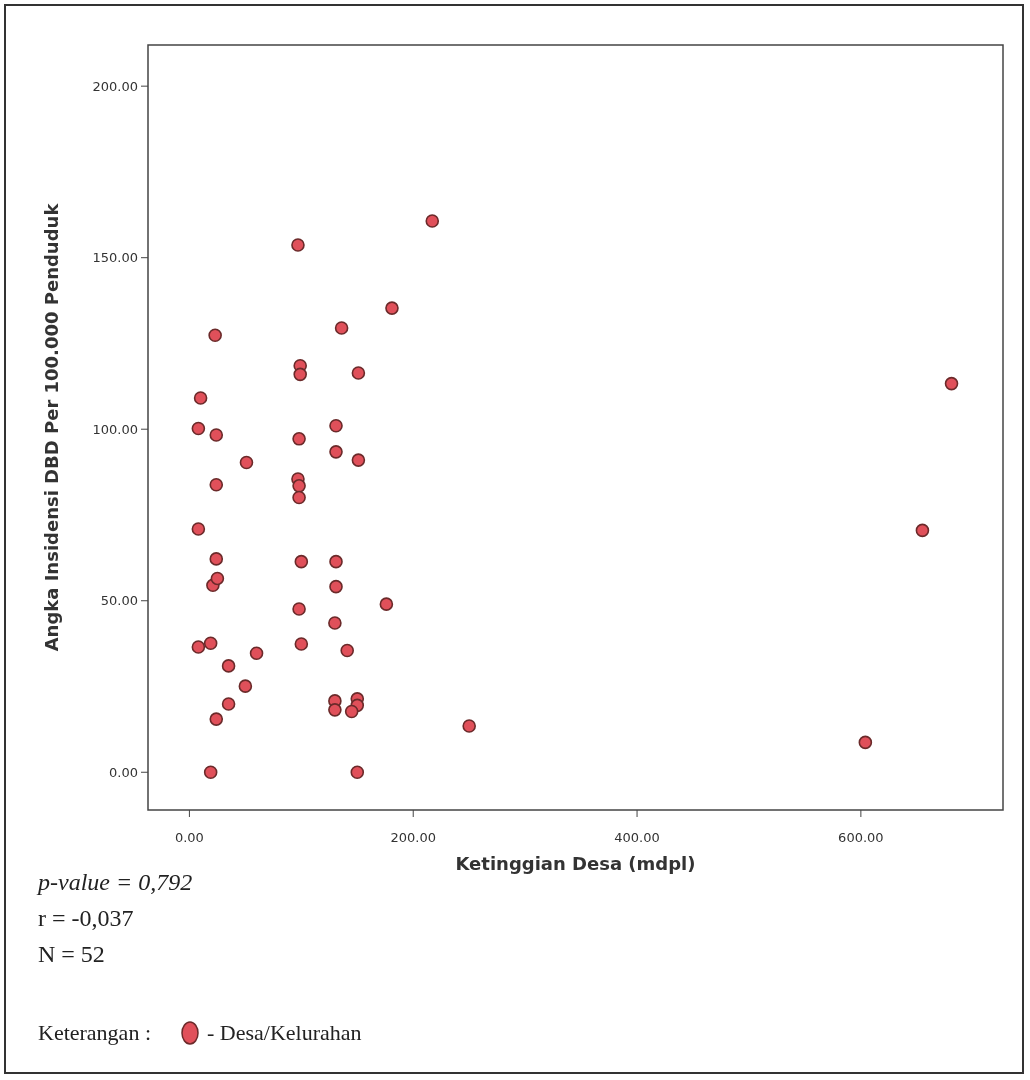 The width and height of the screenshot is (1030, 1080). What do you see at coordinates (861, 837) in the screenshot?
I see `x-tick-label: 600.00` at bounding box center [861, 837].